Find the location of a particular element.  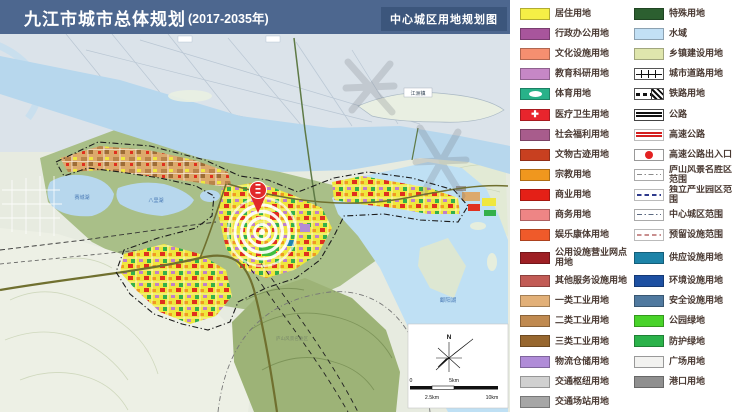

legend-label: 环境设施用地 is located at coordinates (696, 280).